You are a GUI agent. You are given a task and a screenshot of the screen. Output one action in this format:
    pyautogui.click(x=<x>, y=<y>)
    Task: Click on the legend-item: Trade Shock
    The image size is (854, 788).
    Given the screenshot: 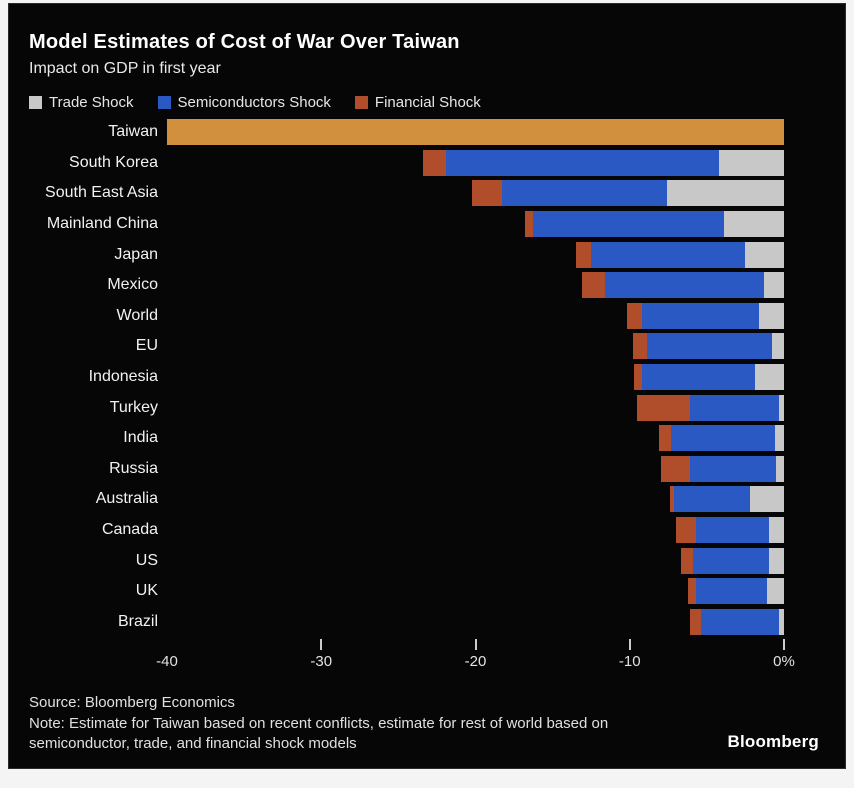 What is the action you would take?
    pyautogui.click(x=81, y=102)
    